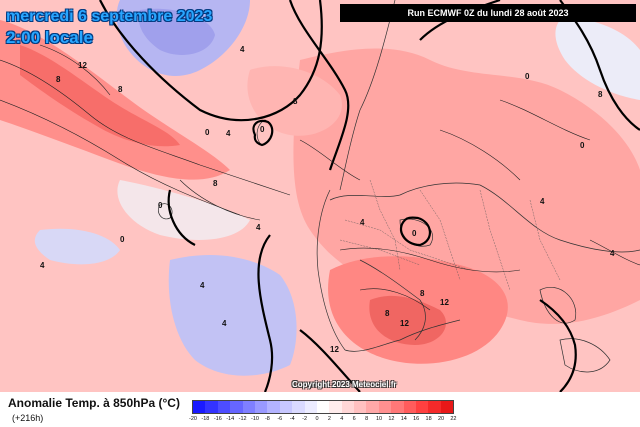 The height and width of the screenshot is (427, 640). Describe the element at coordinates (183, 210) in the screenshot. I see `neutral-zone-atlantic` at that location.